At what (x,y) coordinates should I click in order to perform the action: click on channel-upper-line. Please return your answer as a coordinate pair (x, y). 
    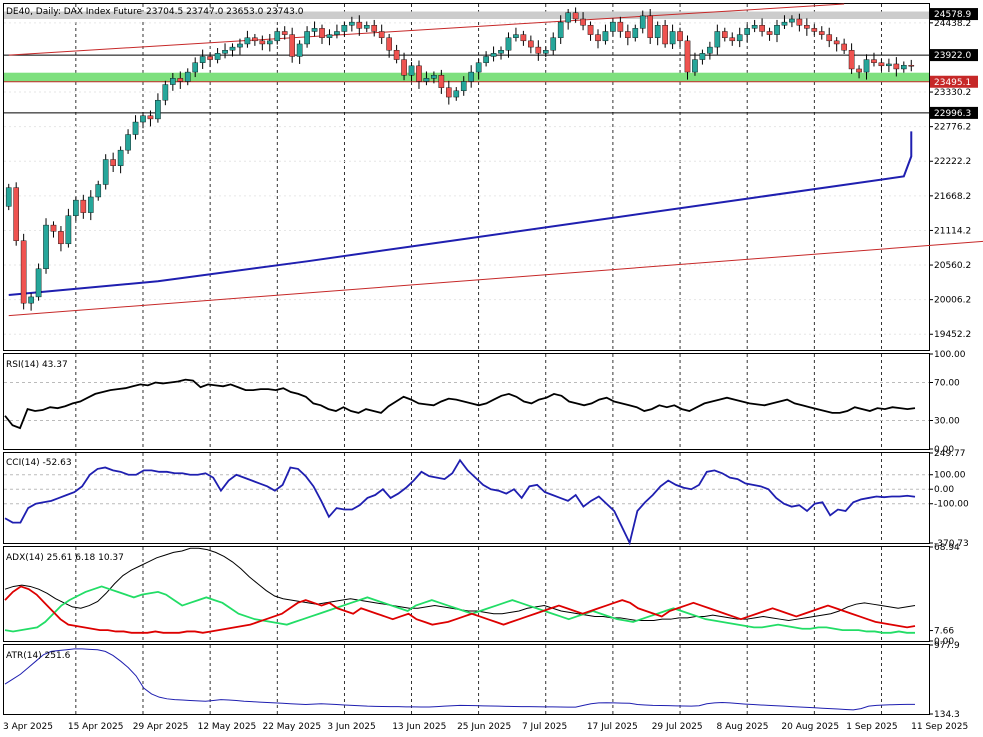
    Looking at the image, I should click on (426, 29).